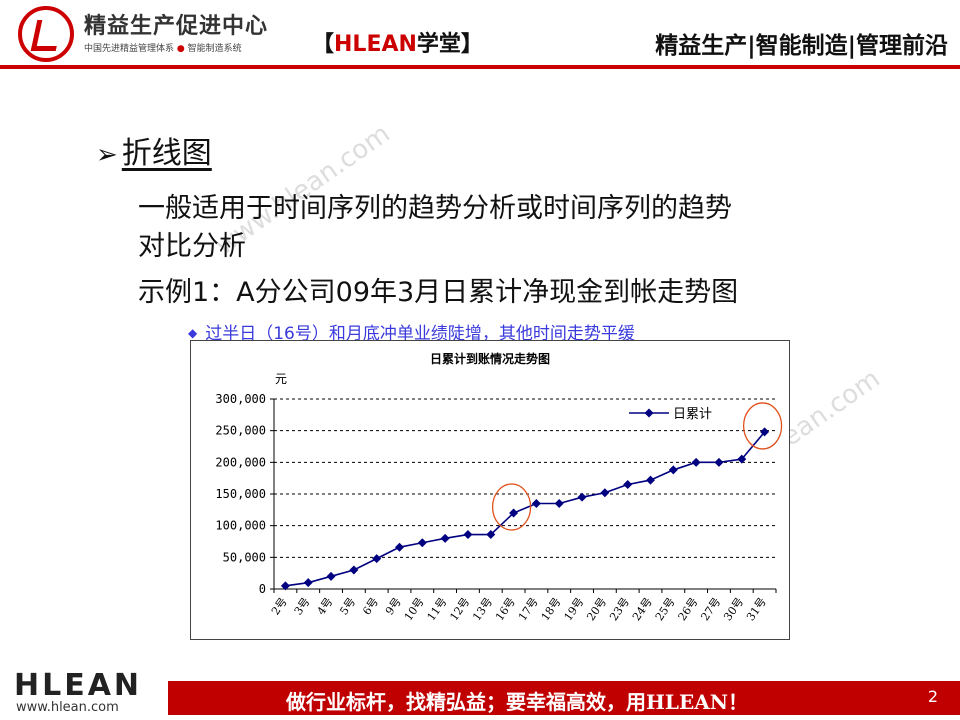  Describe the element at coordinates (490, 358) in the screenshot. I see `chart-title: 日累计到账情况走势图` at that location.